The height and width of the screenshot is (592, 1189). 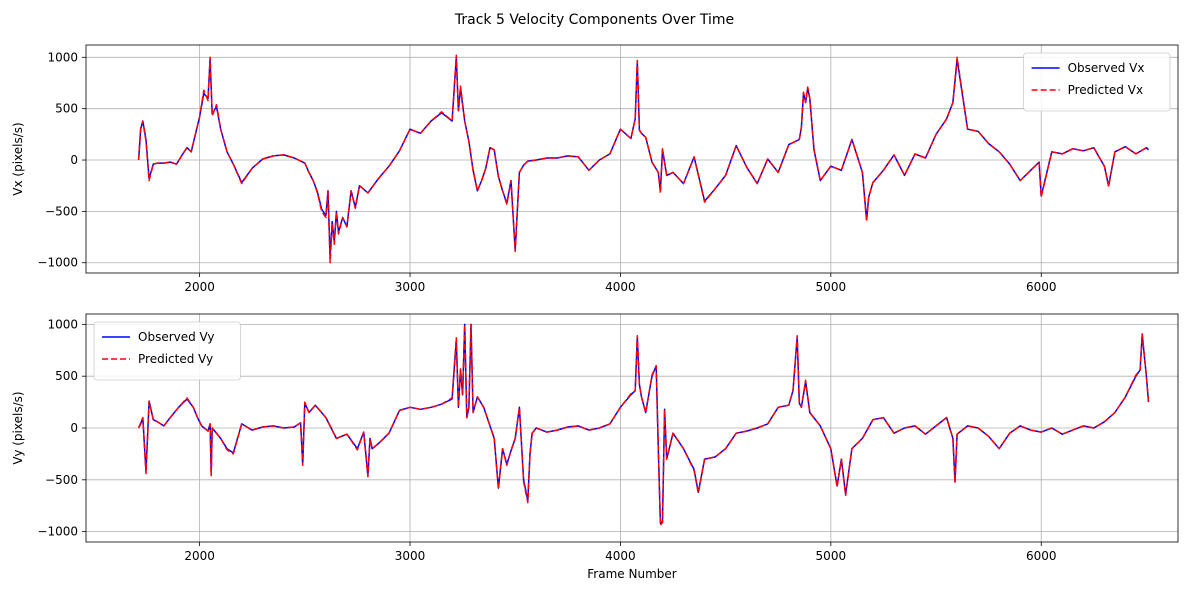 What do you see at coordinates (18, 158) in the screenshot?
I see `y-axis-label: Vx (pixels/s)` at bounding box center [18, 158].